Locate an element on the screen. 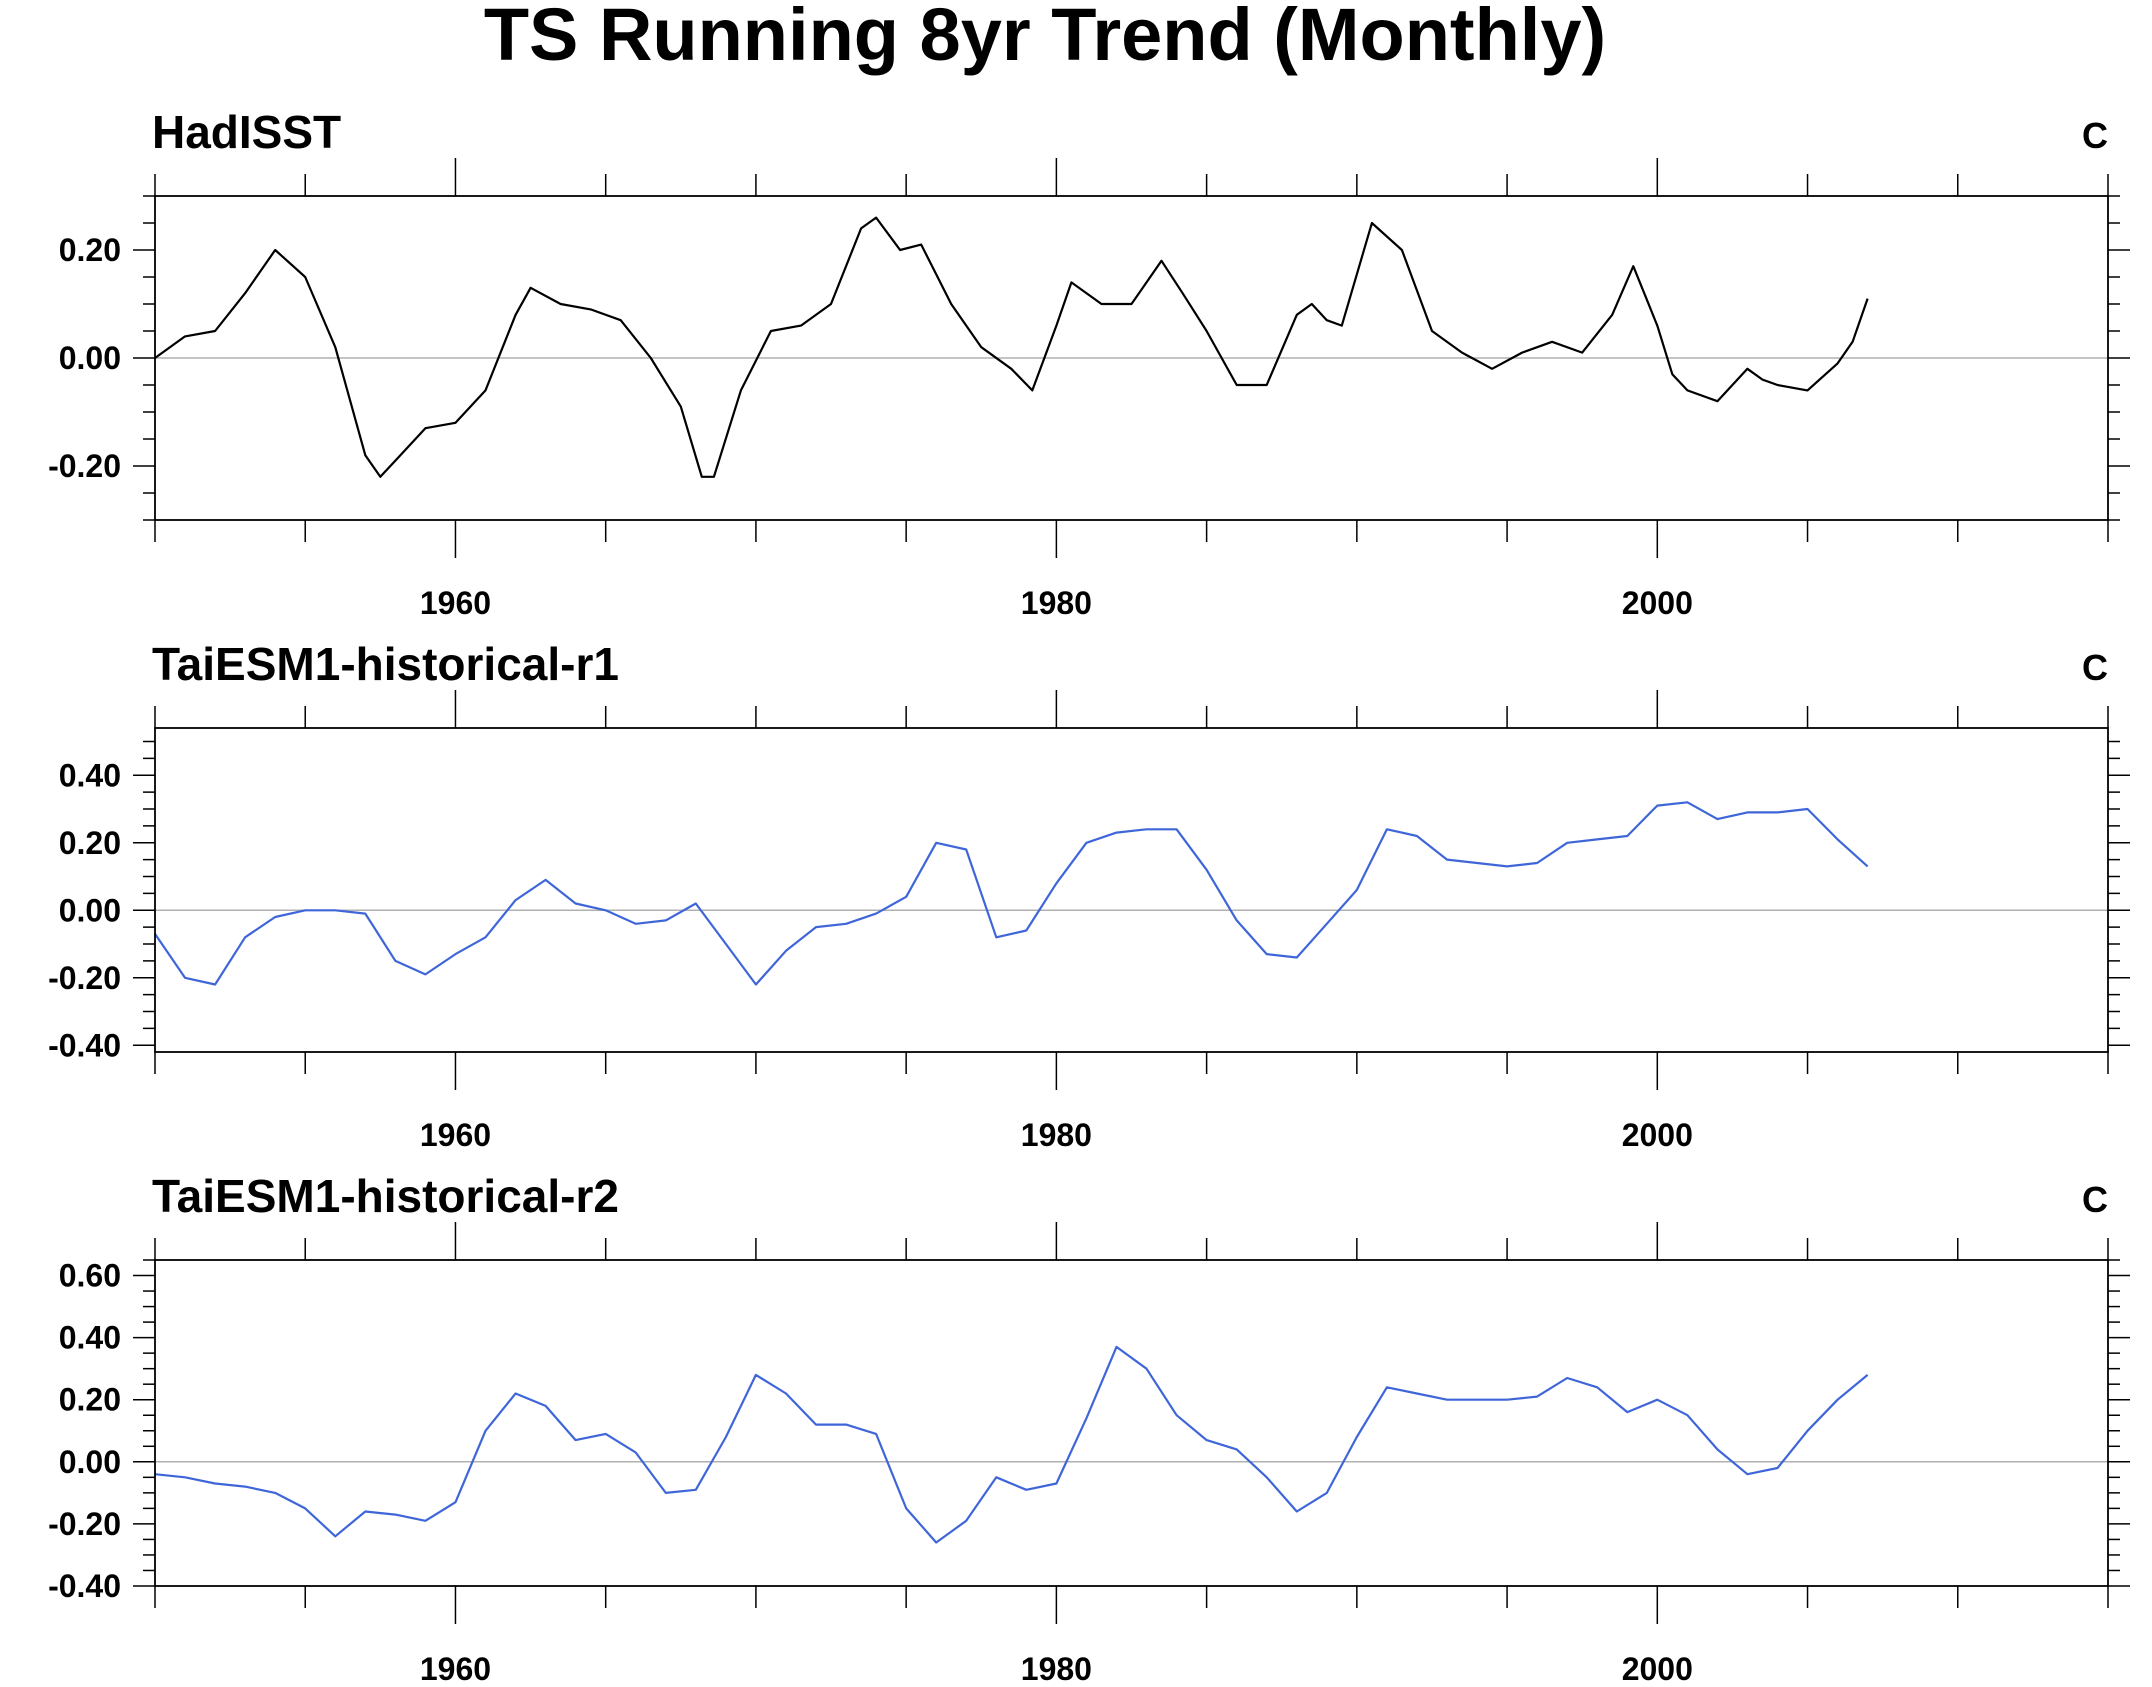 The image size is (2152, 1687). figure-title: TS Running 8yr Trend (Monthly) is located at coordinates (1045, 38).